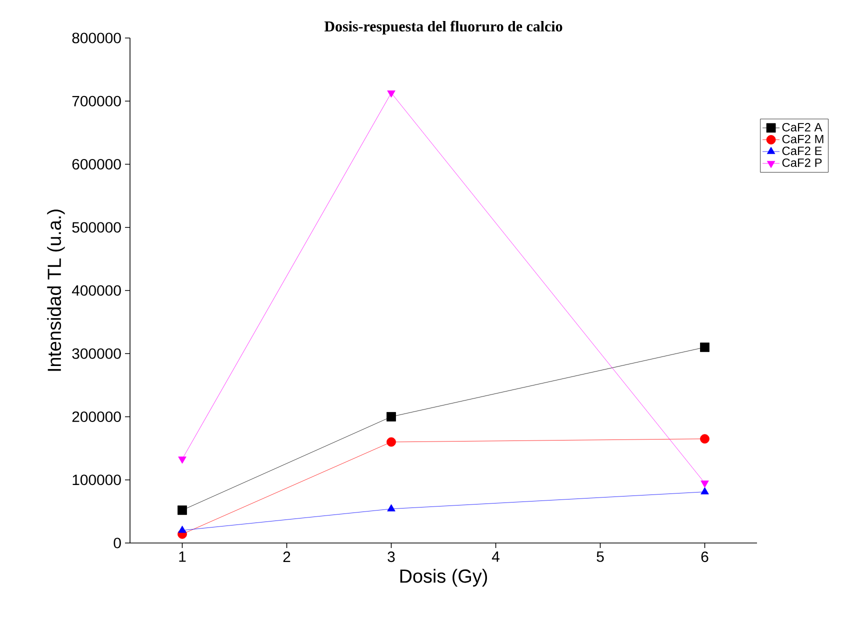  I want to click on x-tick-label: 3, so click(391, 557).